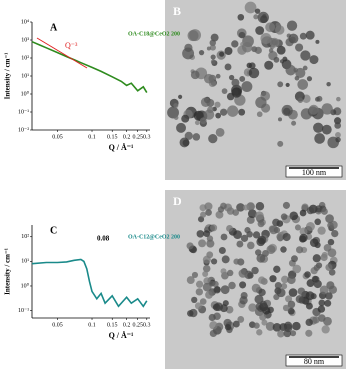 Image resolution: width=346 pixels, height=369 pixels. Describe the element at coordinates (25, 262) in the screenshot. I see `y-tick-label: 10¹` at that location.